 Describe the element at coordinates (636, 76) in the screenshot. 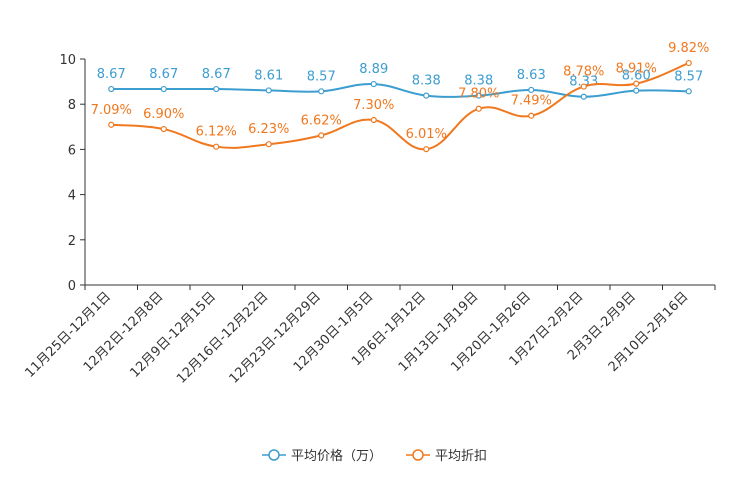

I see `data-label: 8.60` at that location.